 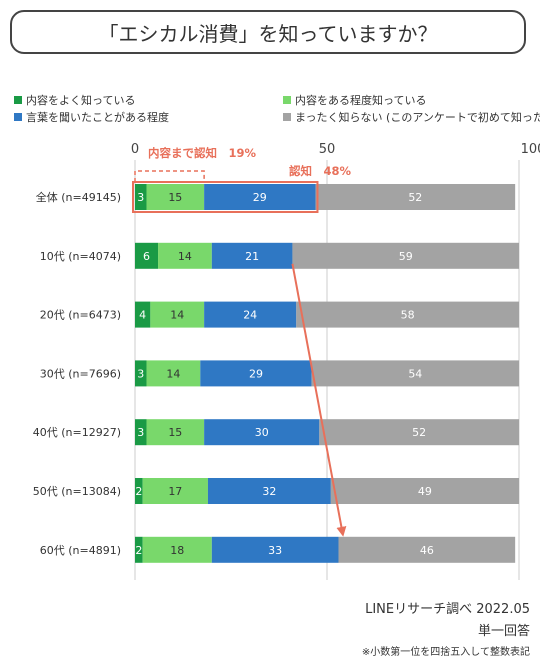 What do you see at coordinates (77, 432) in the screenshot?
I see `category-label: 40代 (n=12927)` at bounding box center [77, 432].